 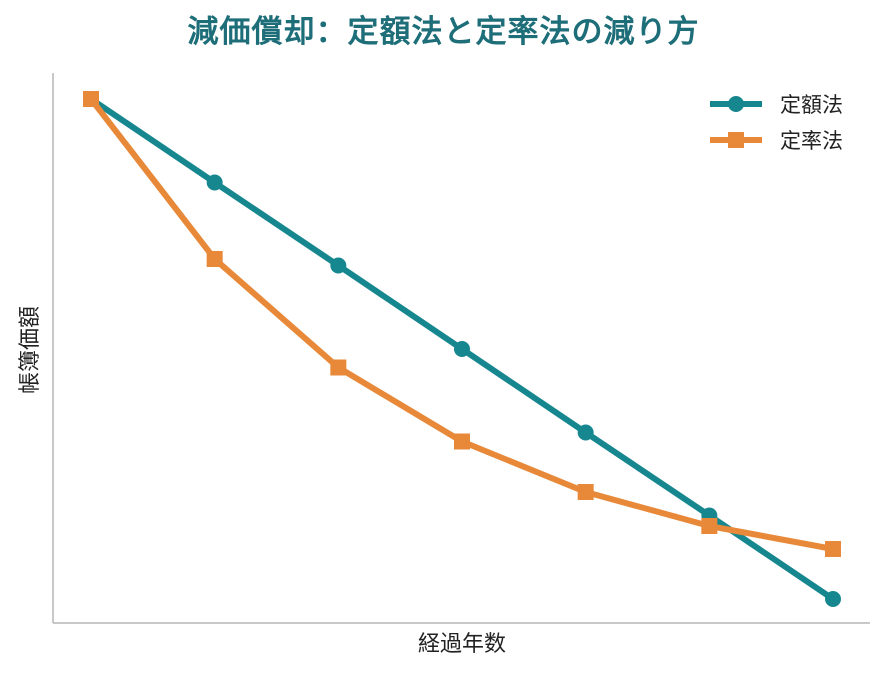 I want to click on chart-title: 減価償却：定額法と定率法の減り方, so click(x=443, y=32).